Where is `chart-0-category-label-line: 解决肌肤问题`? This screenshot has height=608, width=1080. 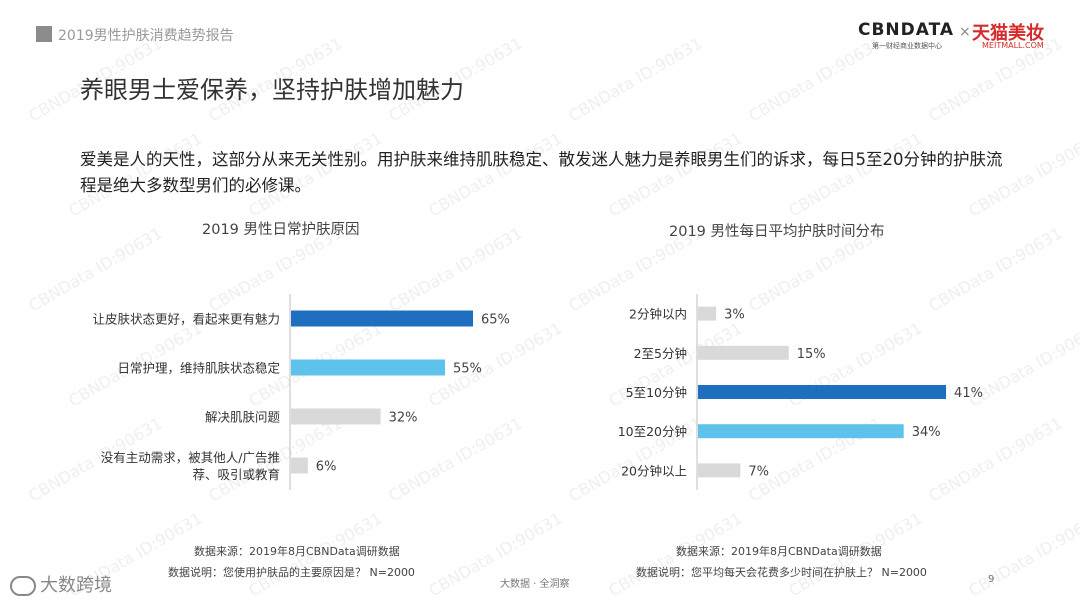
chart-0-category-label-line: 解决肌肤问题 is located at coordinates (243, 417).